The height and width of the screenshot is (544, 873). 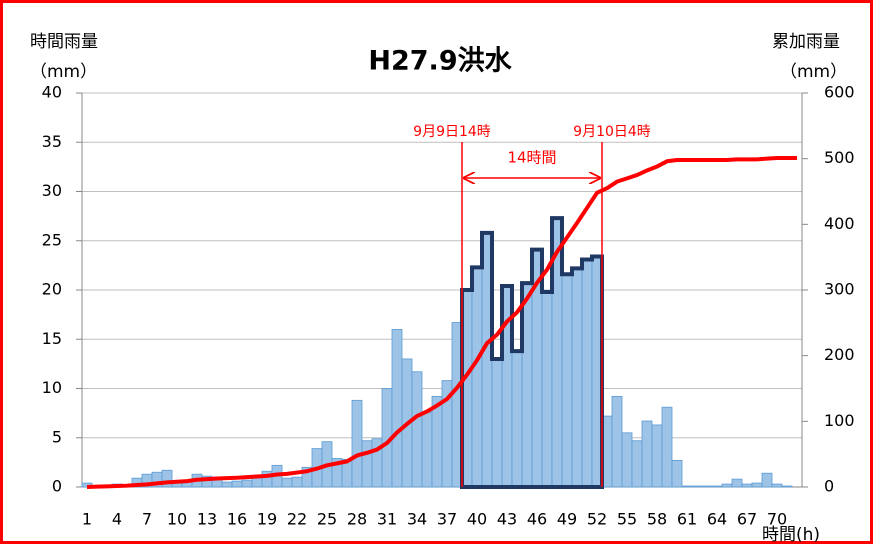 What do you see at coordinates (207, 519) in the screenshot?
I see `x-tick-label: 13` at bounding box center [207, 519].